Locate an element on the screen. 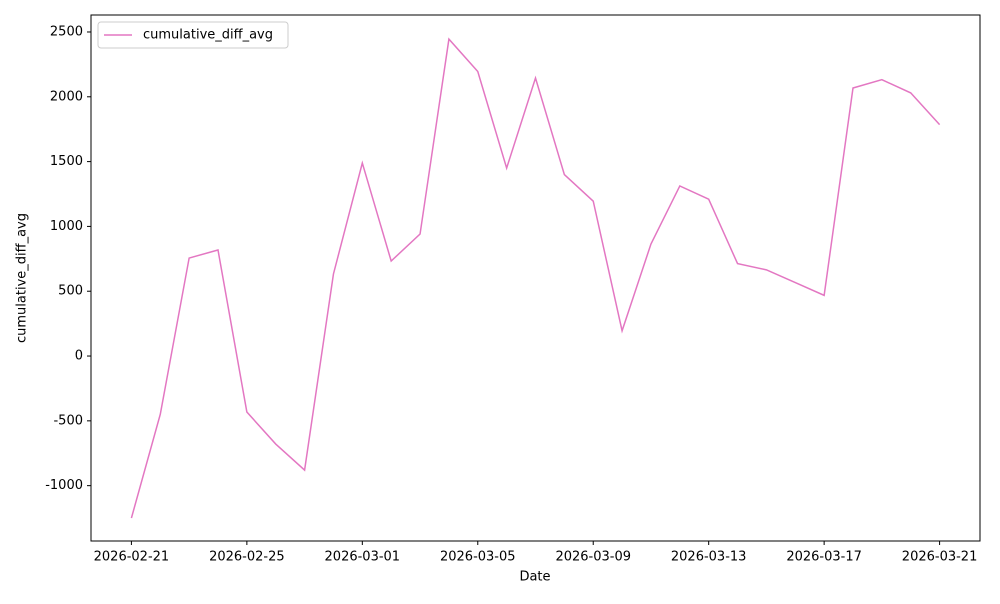 This screenshot has height=604, width=1000. y-tick-label: 2000 is located at coordinates (66, 96).